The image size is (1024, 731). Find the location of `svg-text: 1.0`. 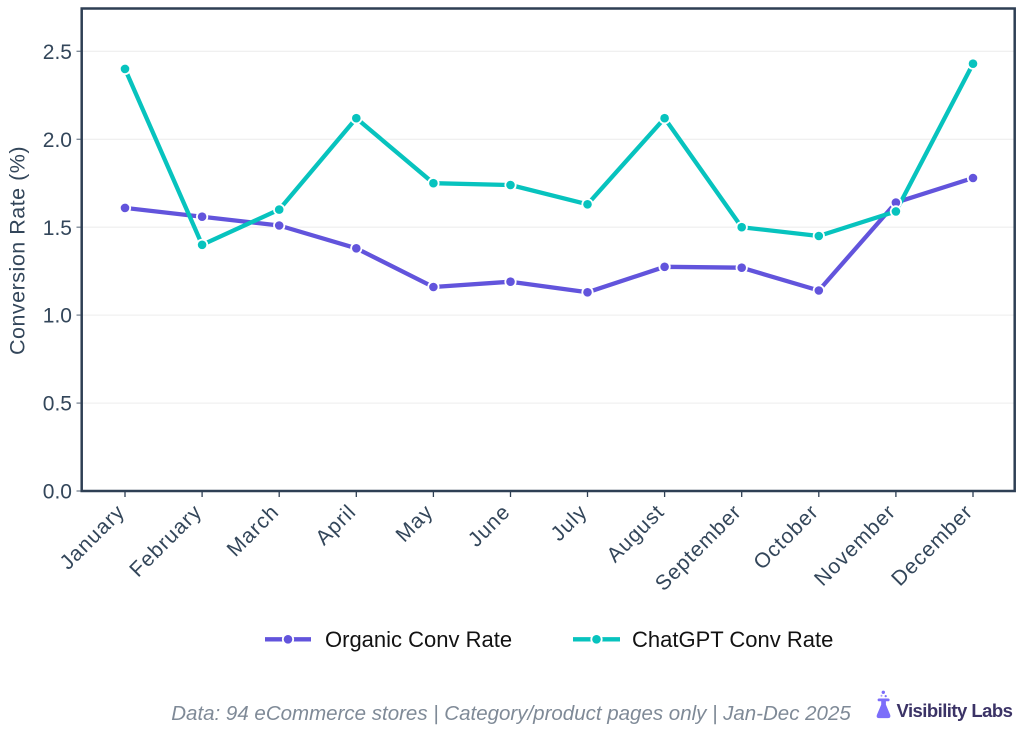

svg-text: 1.0 is located at coordinates (57, 316).